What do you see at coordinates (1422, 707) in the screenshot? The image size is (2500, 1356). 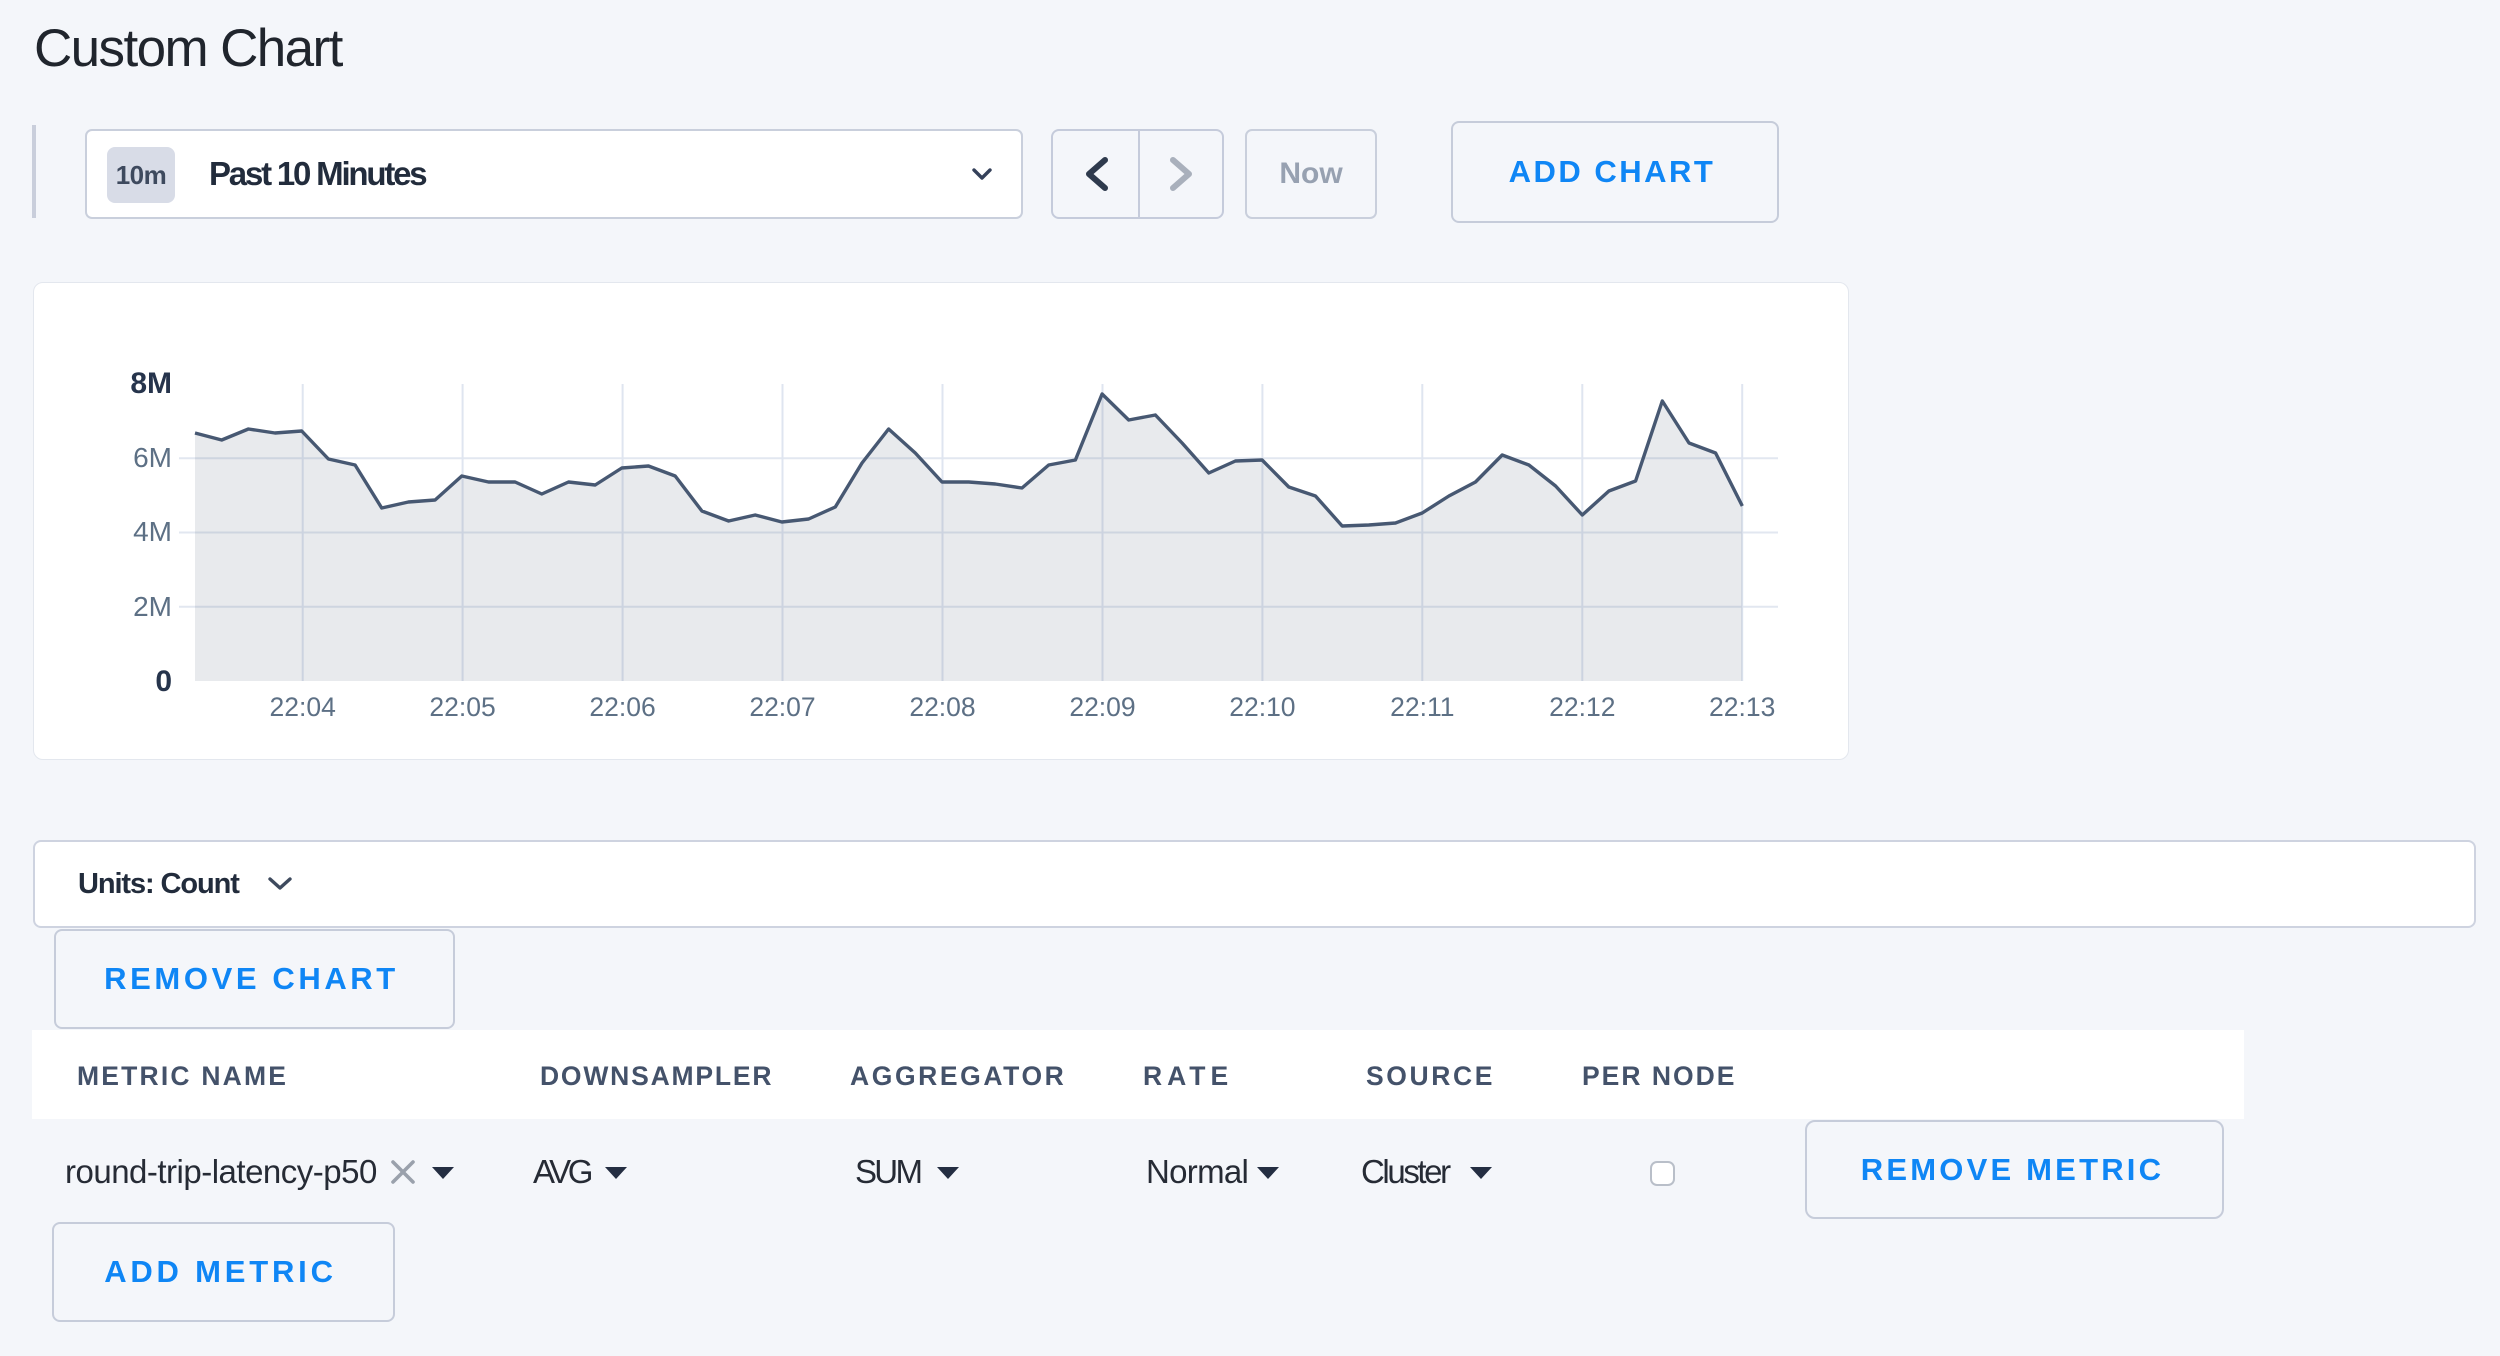 I see `svg-text: 22:11` at bounding box center [1422, 707].